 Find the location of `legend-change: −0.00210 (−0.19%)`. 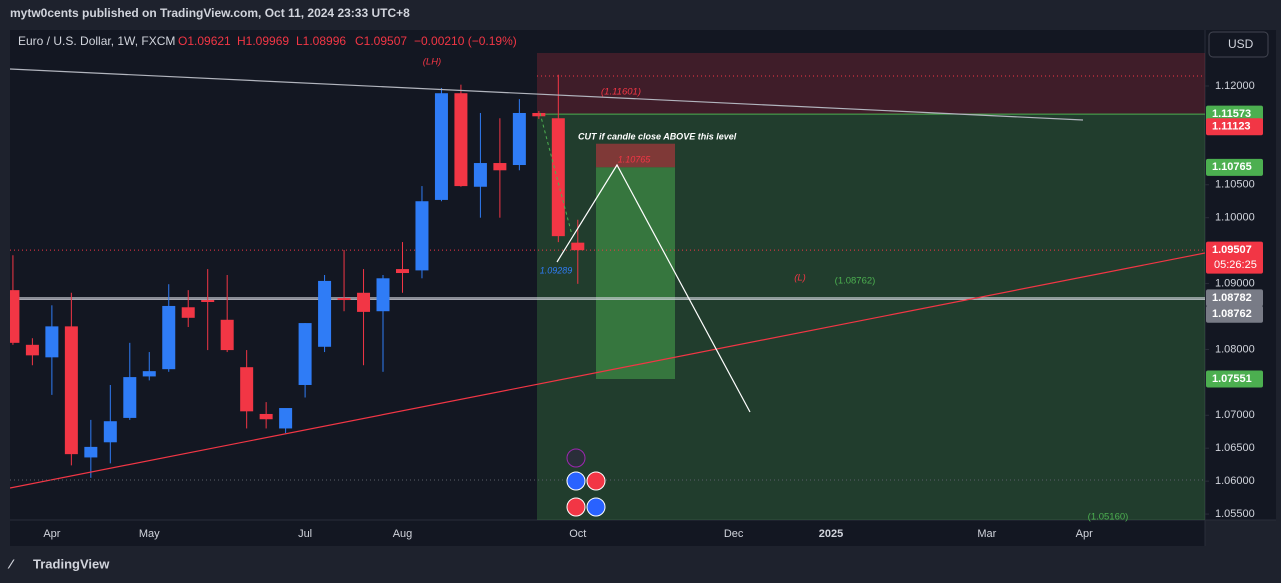

legend-change: −0.00210 (−0.19%) is located at coordinates (465, 41).